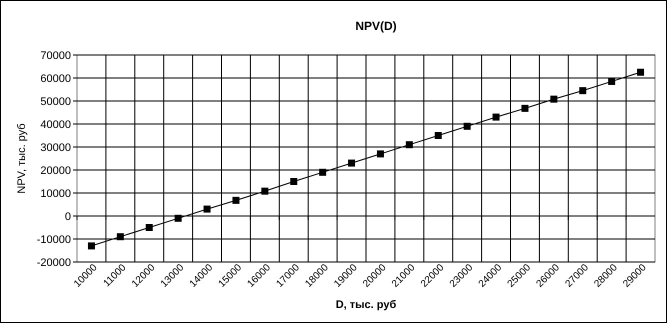 The width and height of the screenshot is (669, 325). Describe the element at coordinates (55, 79) in the screenshot. I see `y-tick-label: 60000` at that location.